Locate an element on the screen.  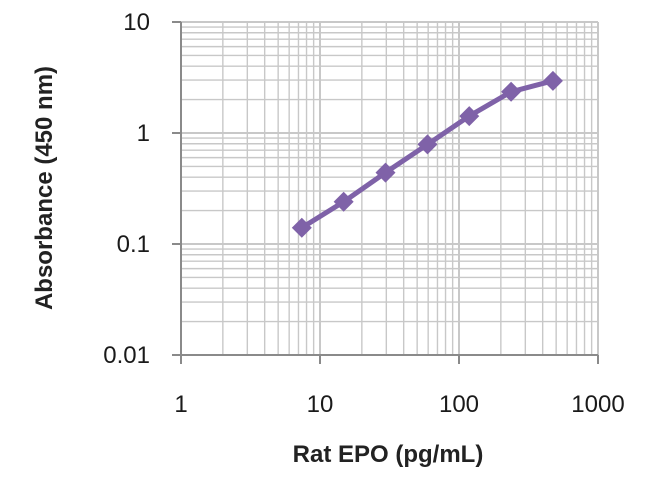
y-tick-label: 0.1 is located at coordinates (133, 244).